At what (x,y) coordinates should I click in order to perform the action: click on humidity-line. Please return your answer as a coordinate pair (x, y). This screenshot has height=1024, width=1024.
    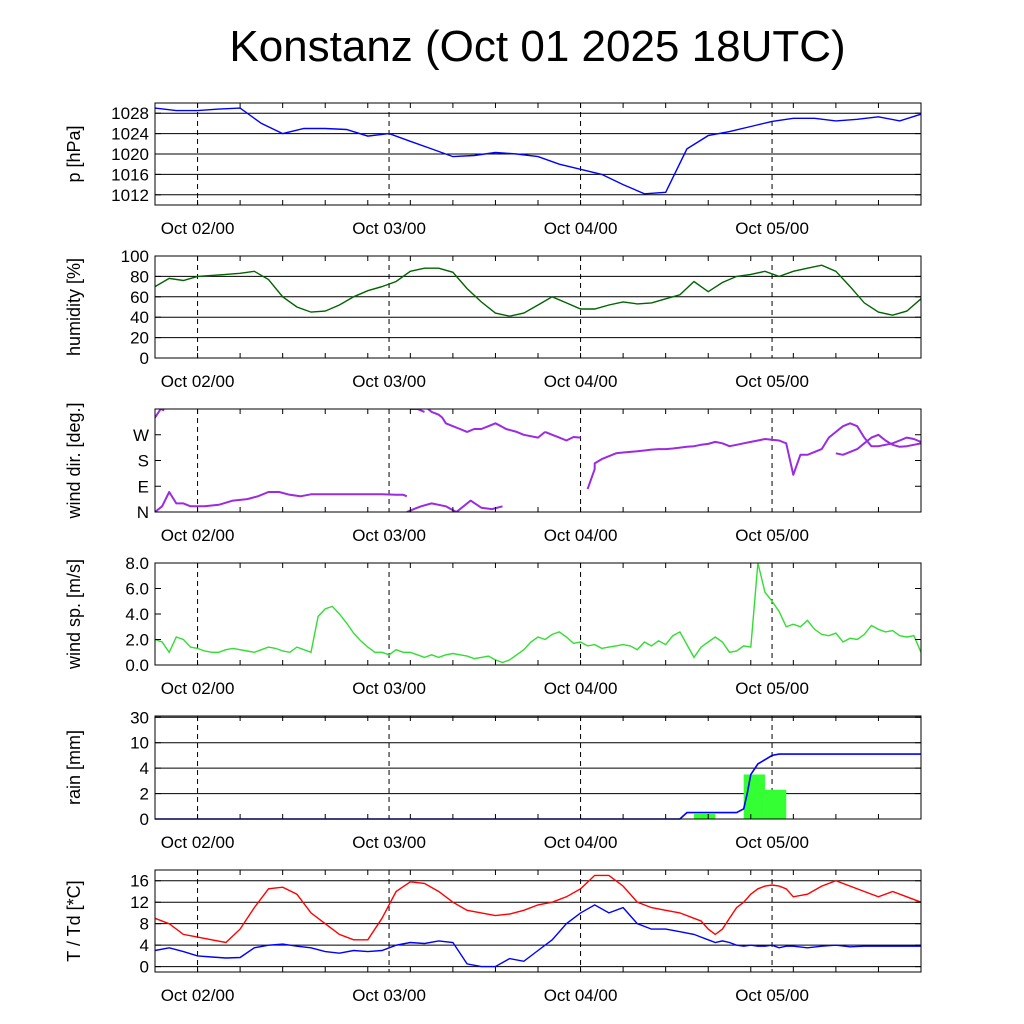
    Looking at the image, I should click on (538, 290).